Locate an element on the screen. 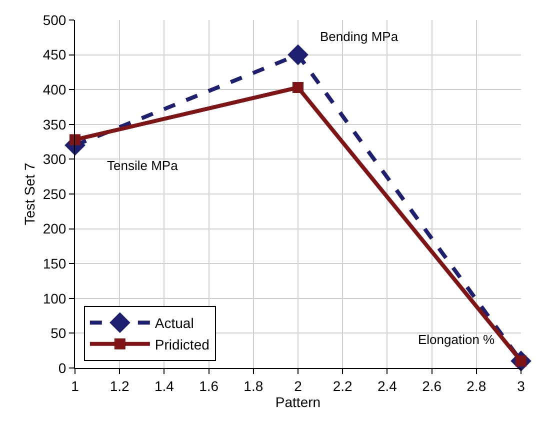 The height and width of the screenshot is (423, 537). x-axis-title: Pattern is located at coordinates (298, 402).